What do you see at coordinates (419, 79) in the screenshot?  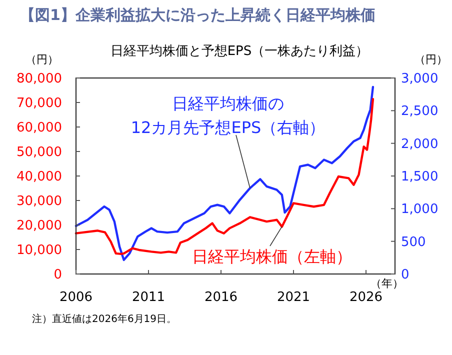 I see `y2-tick-label: 3,000` at bounding box center [419, 79].